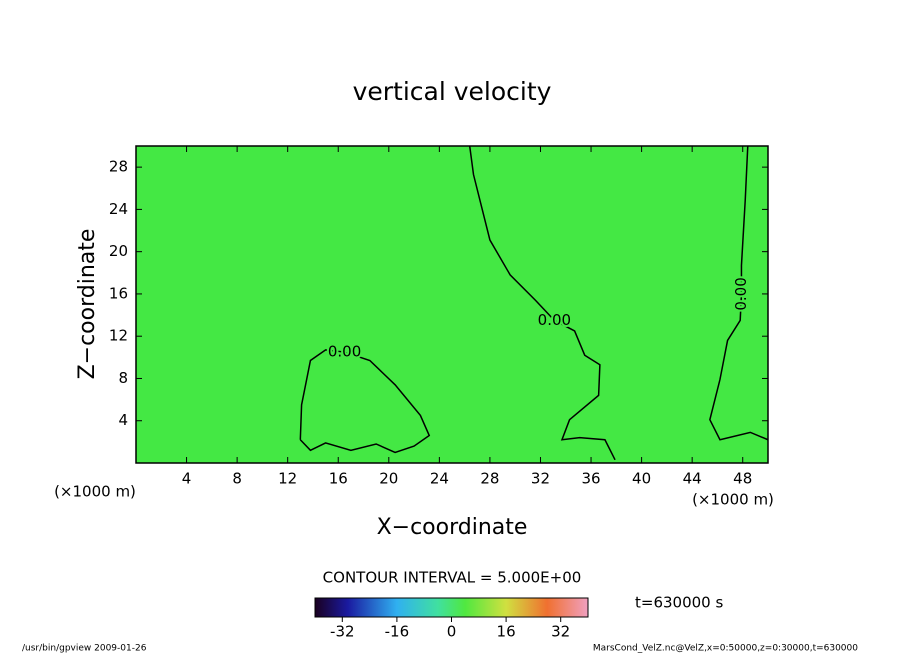  What do you see at coordinates (123, 420) in the screenshot?
I see `y-tick-label: 4` at bounding box center [123, 420].